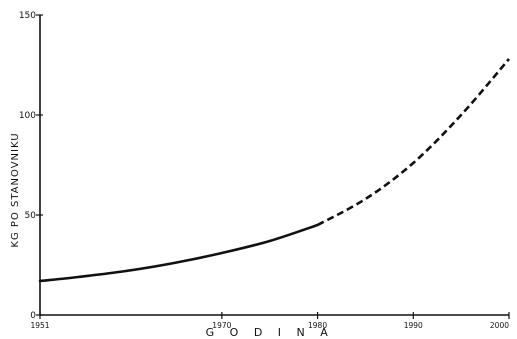 This screenshot has width=517, height=339. I want to click on y-tick-label: 0, so click(33, 316).